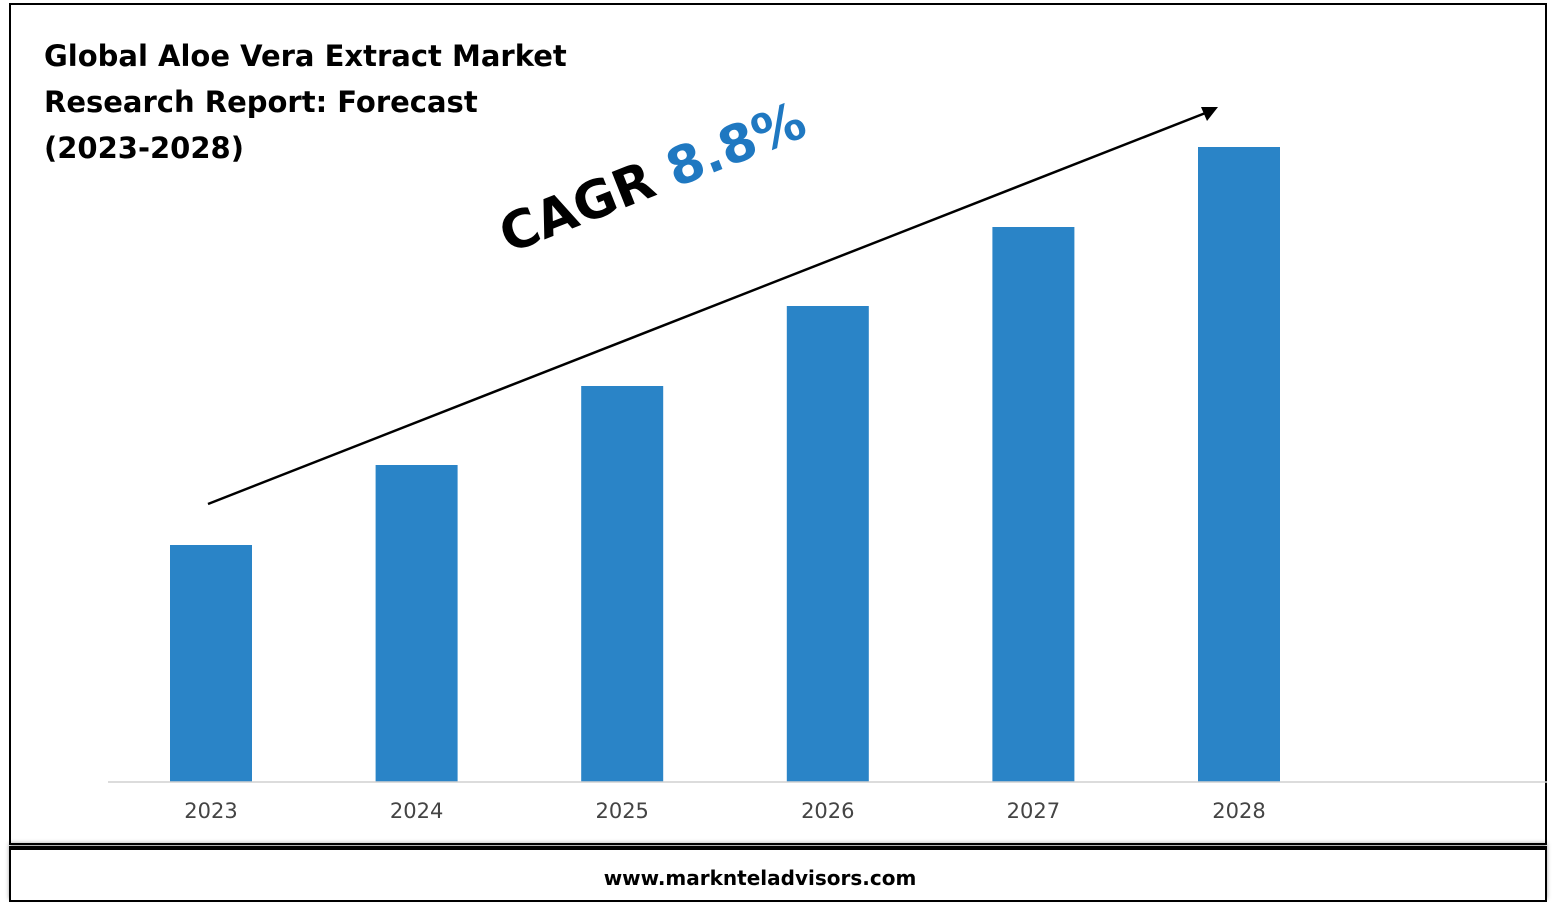  What do you see at coordinates (210, 811) in the screenshot?
I see `x-tick-label-2023: 2023` at bounding box center [210, 811].